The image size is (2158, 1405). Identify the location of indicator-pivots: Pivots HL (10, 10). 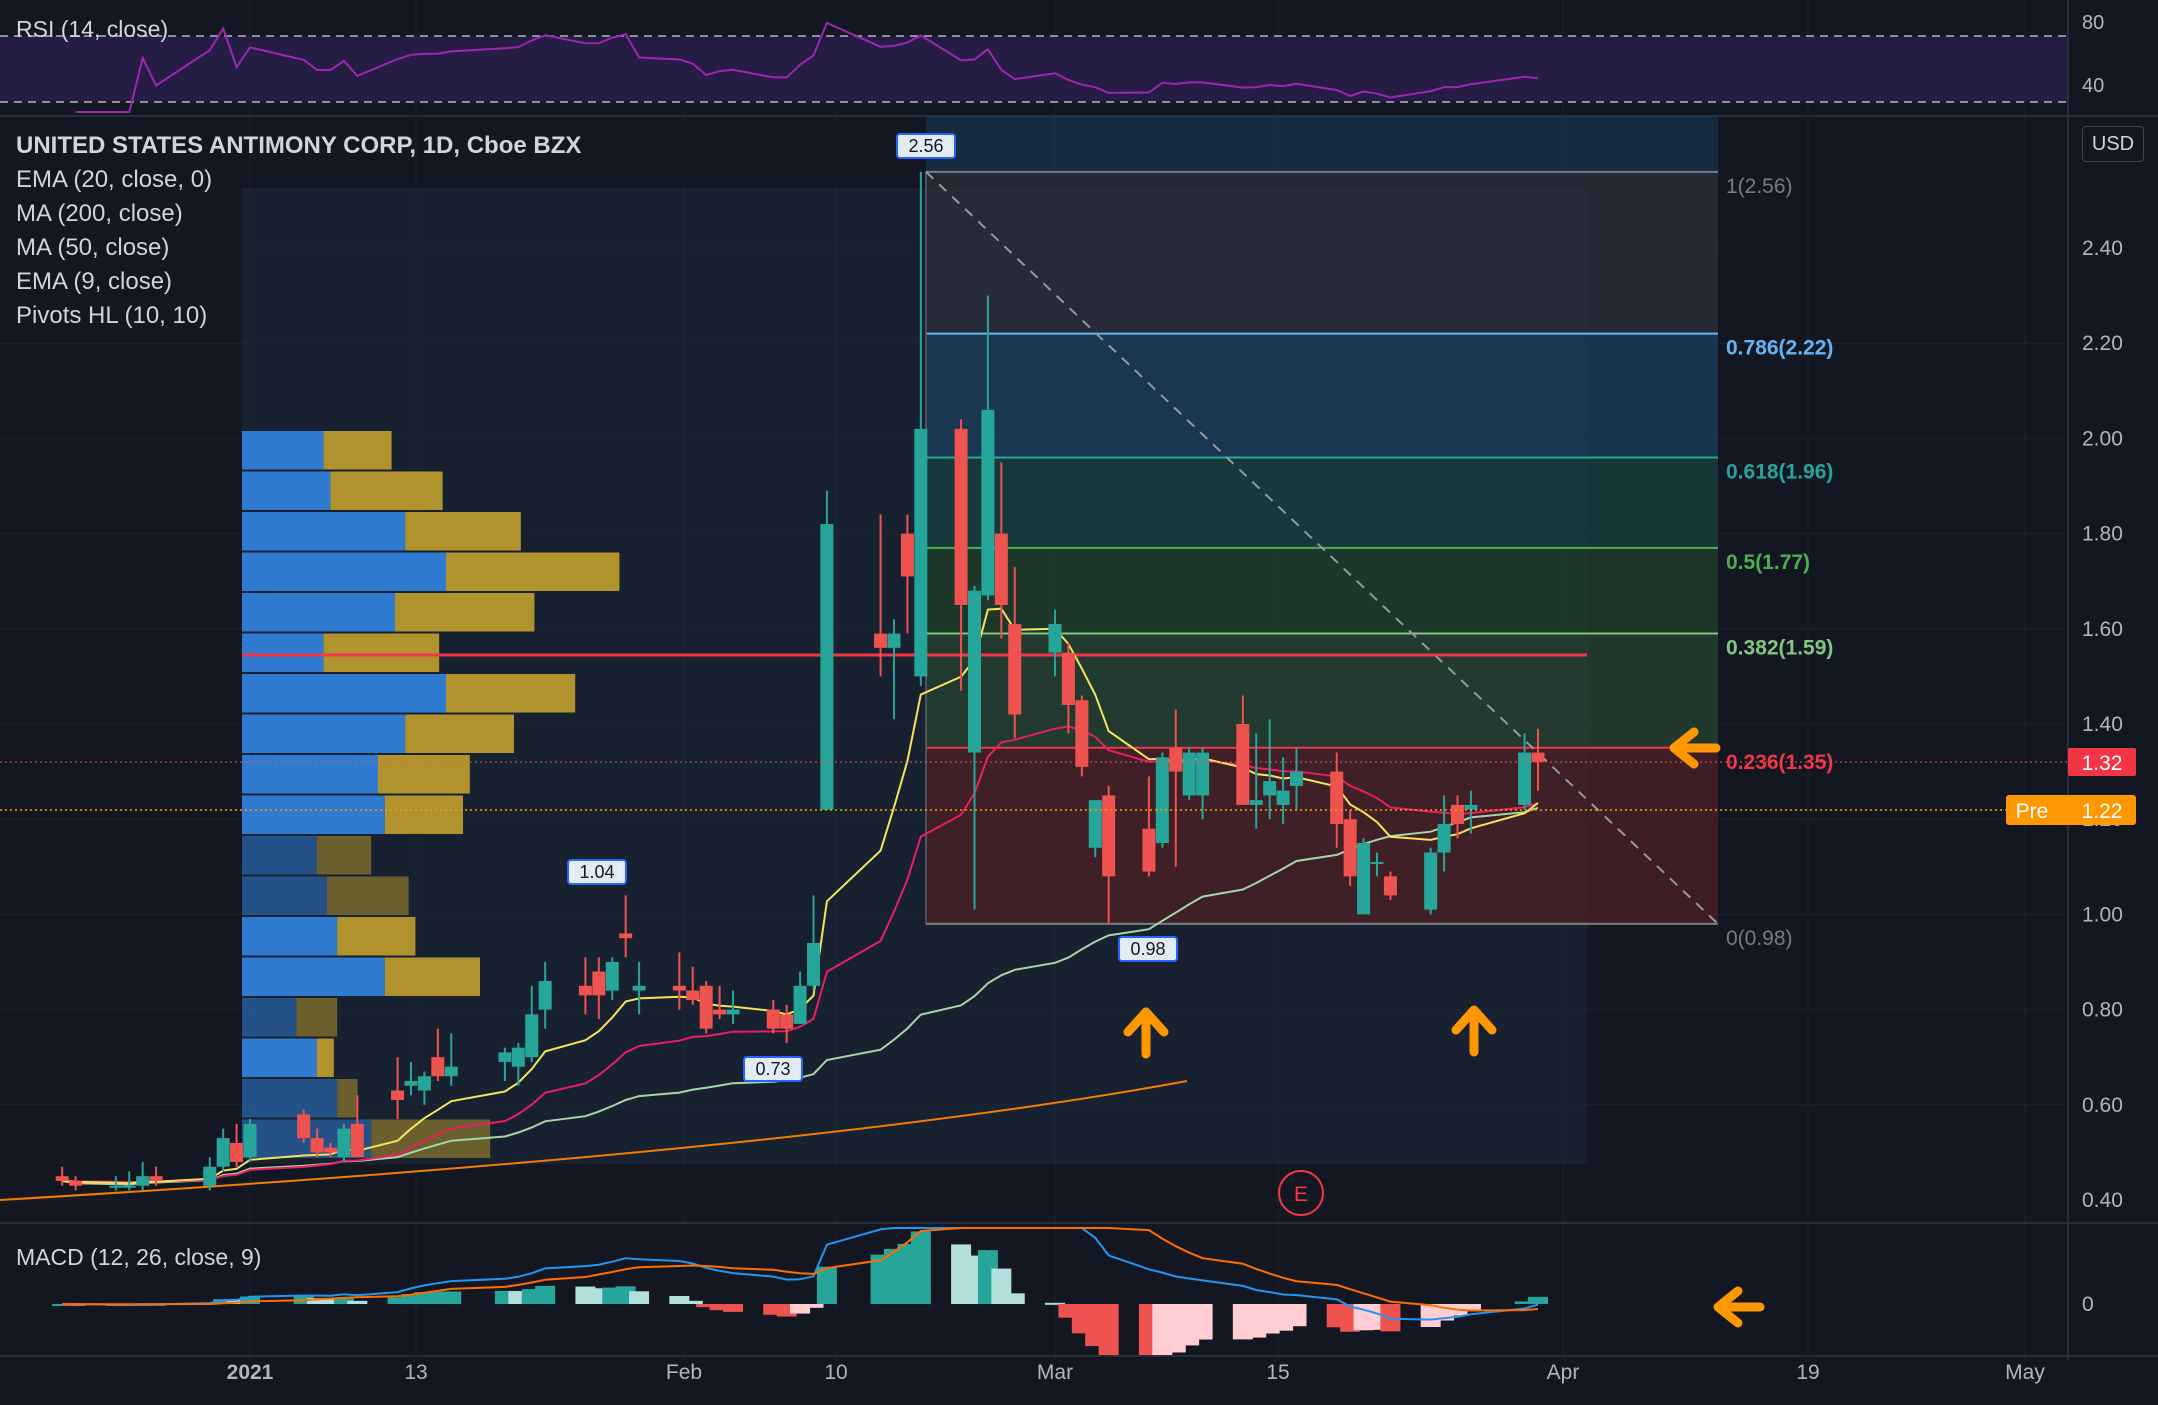
(112, 315).